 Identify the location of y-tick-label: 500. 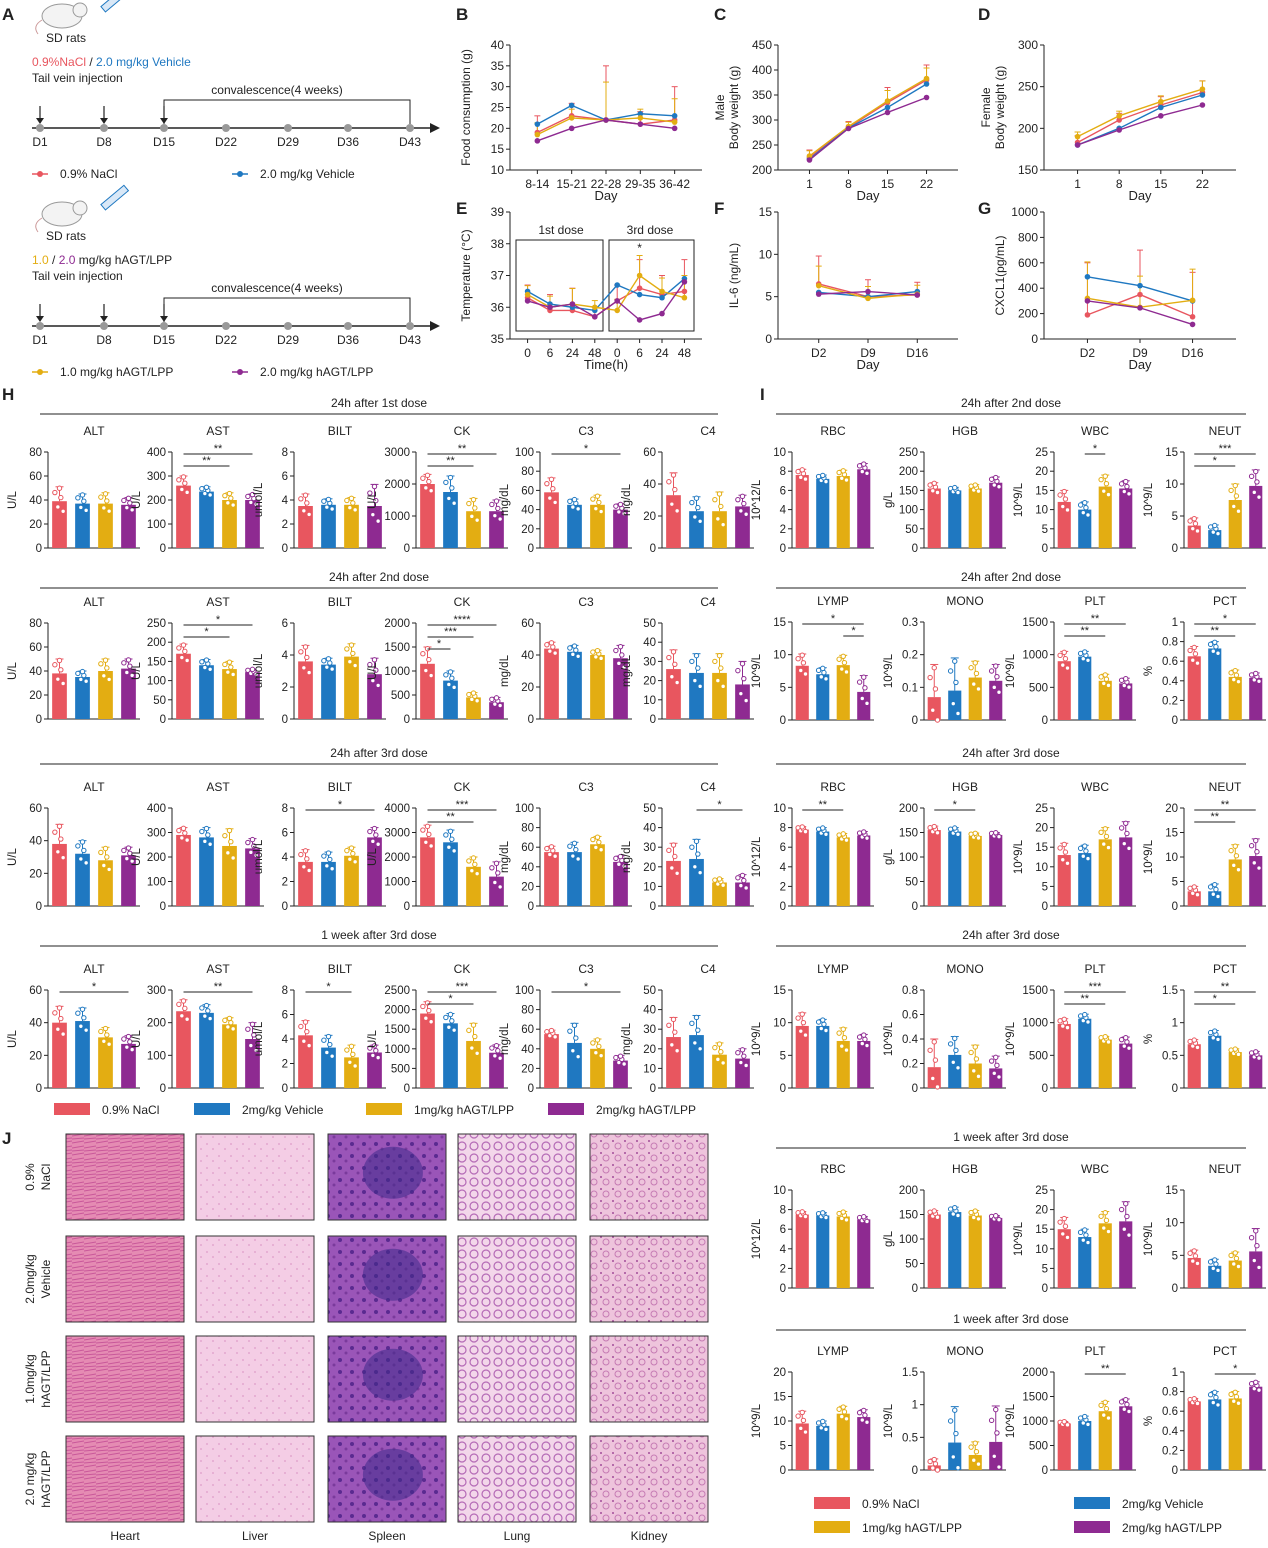
(400, 696).